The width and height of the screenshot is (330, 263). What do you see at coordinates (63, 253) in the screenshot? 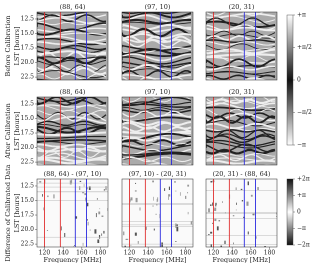
I see `x-tick-label: 140` at bounding box center [63, 253].